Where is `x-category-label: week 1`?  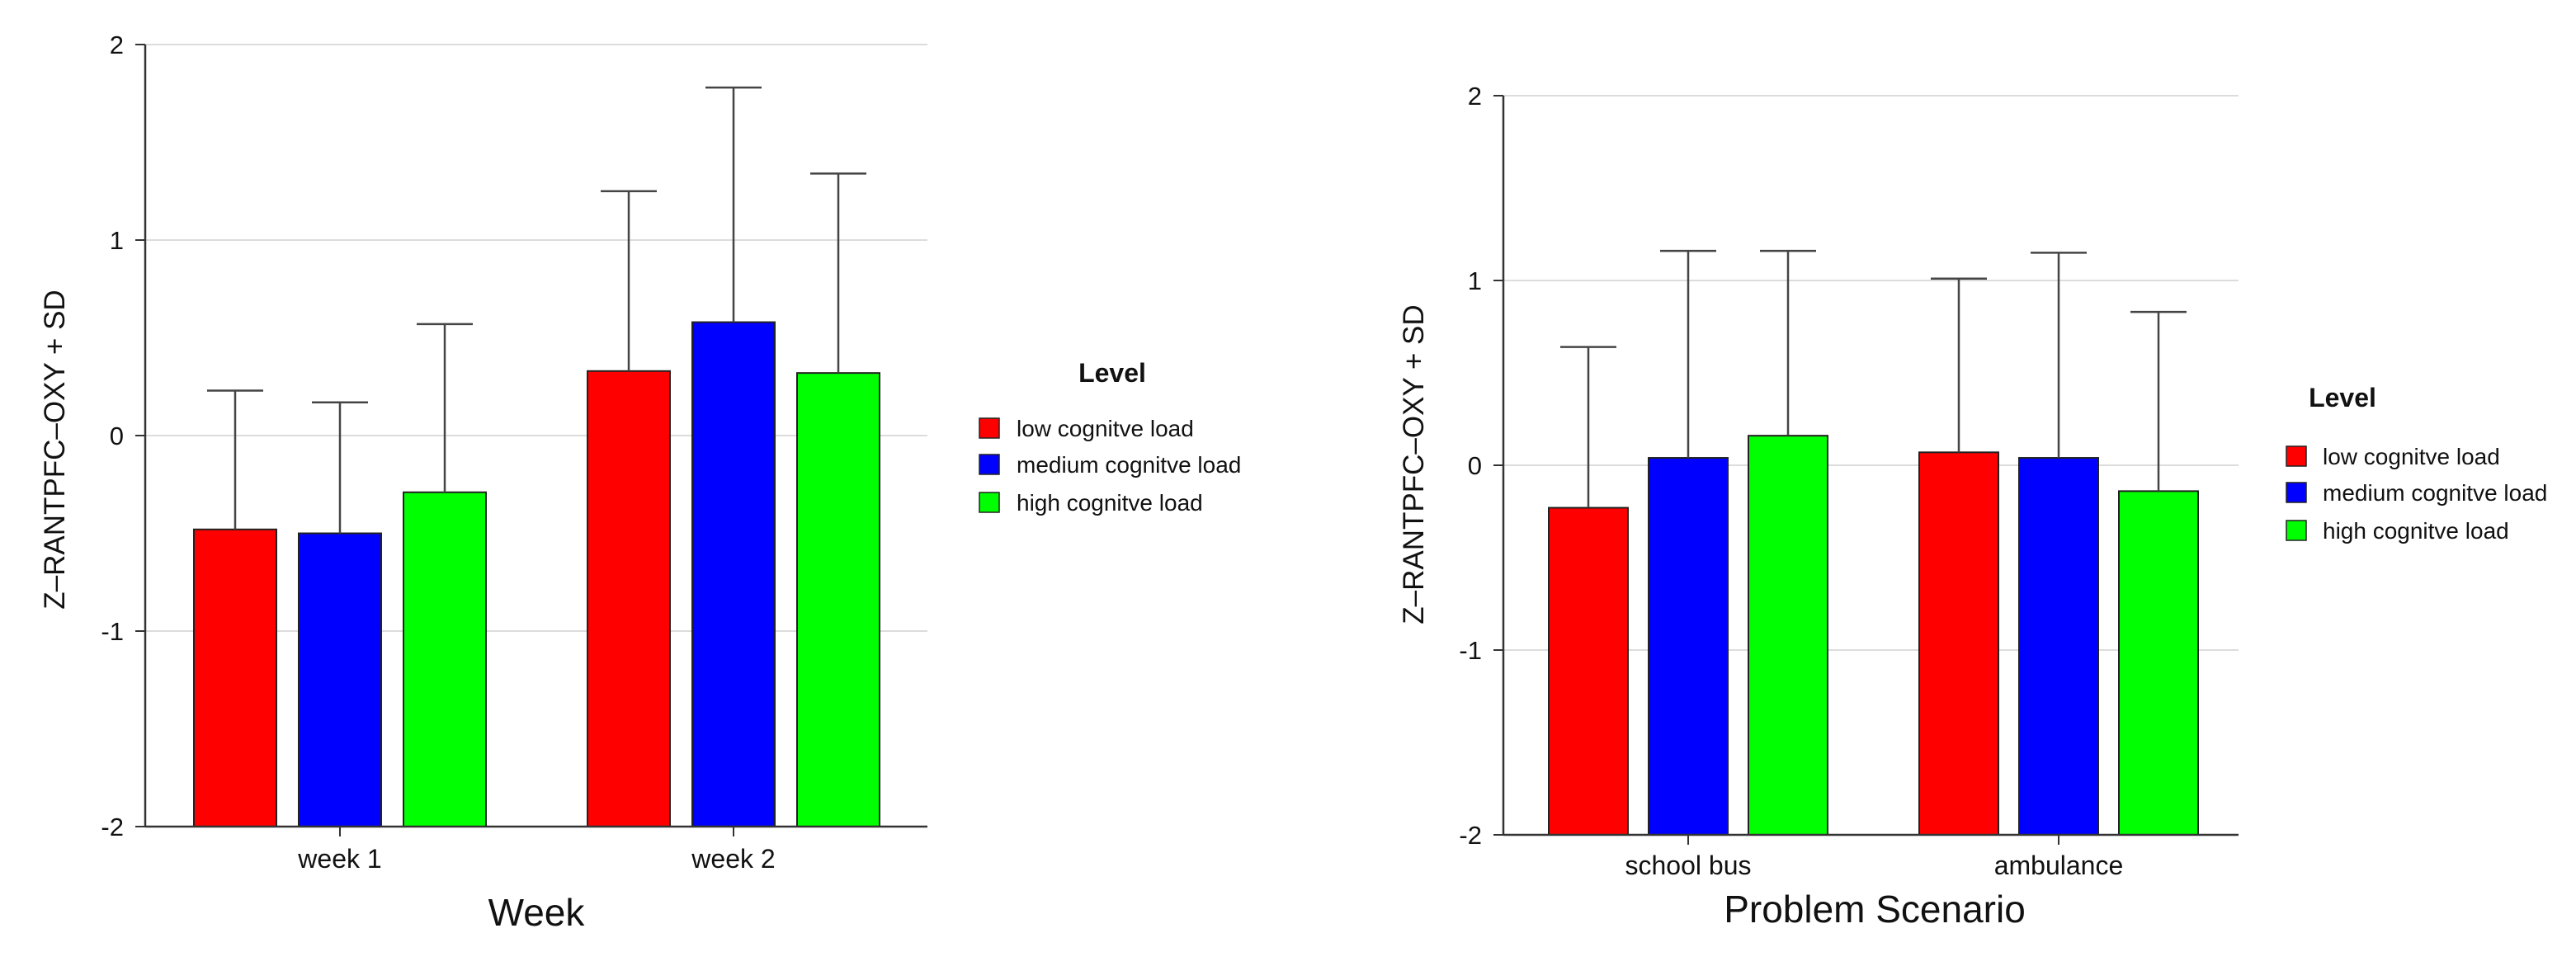 x-category-label: week 1 is located at coordinates (339, 859).